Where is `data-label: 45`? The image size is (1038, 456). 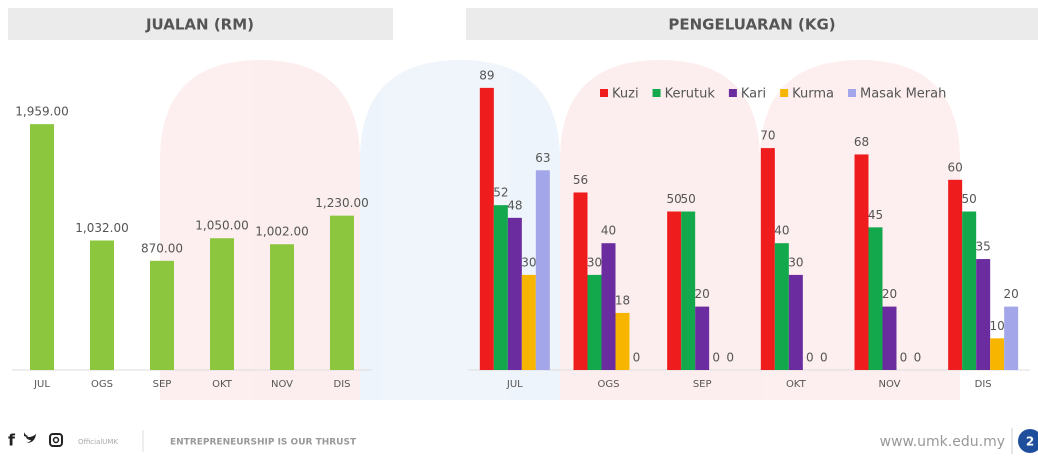 data-label: 45 is located at coordinates (875, 215).